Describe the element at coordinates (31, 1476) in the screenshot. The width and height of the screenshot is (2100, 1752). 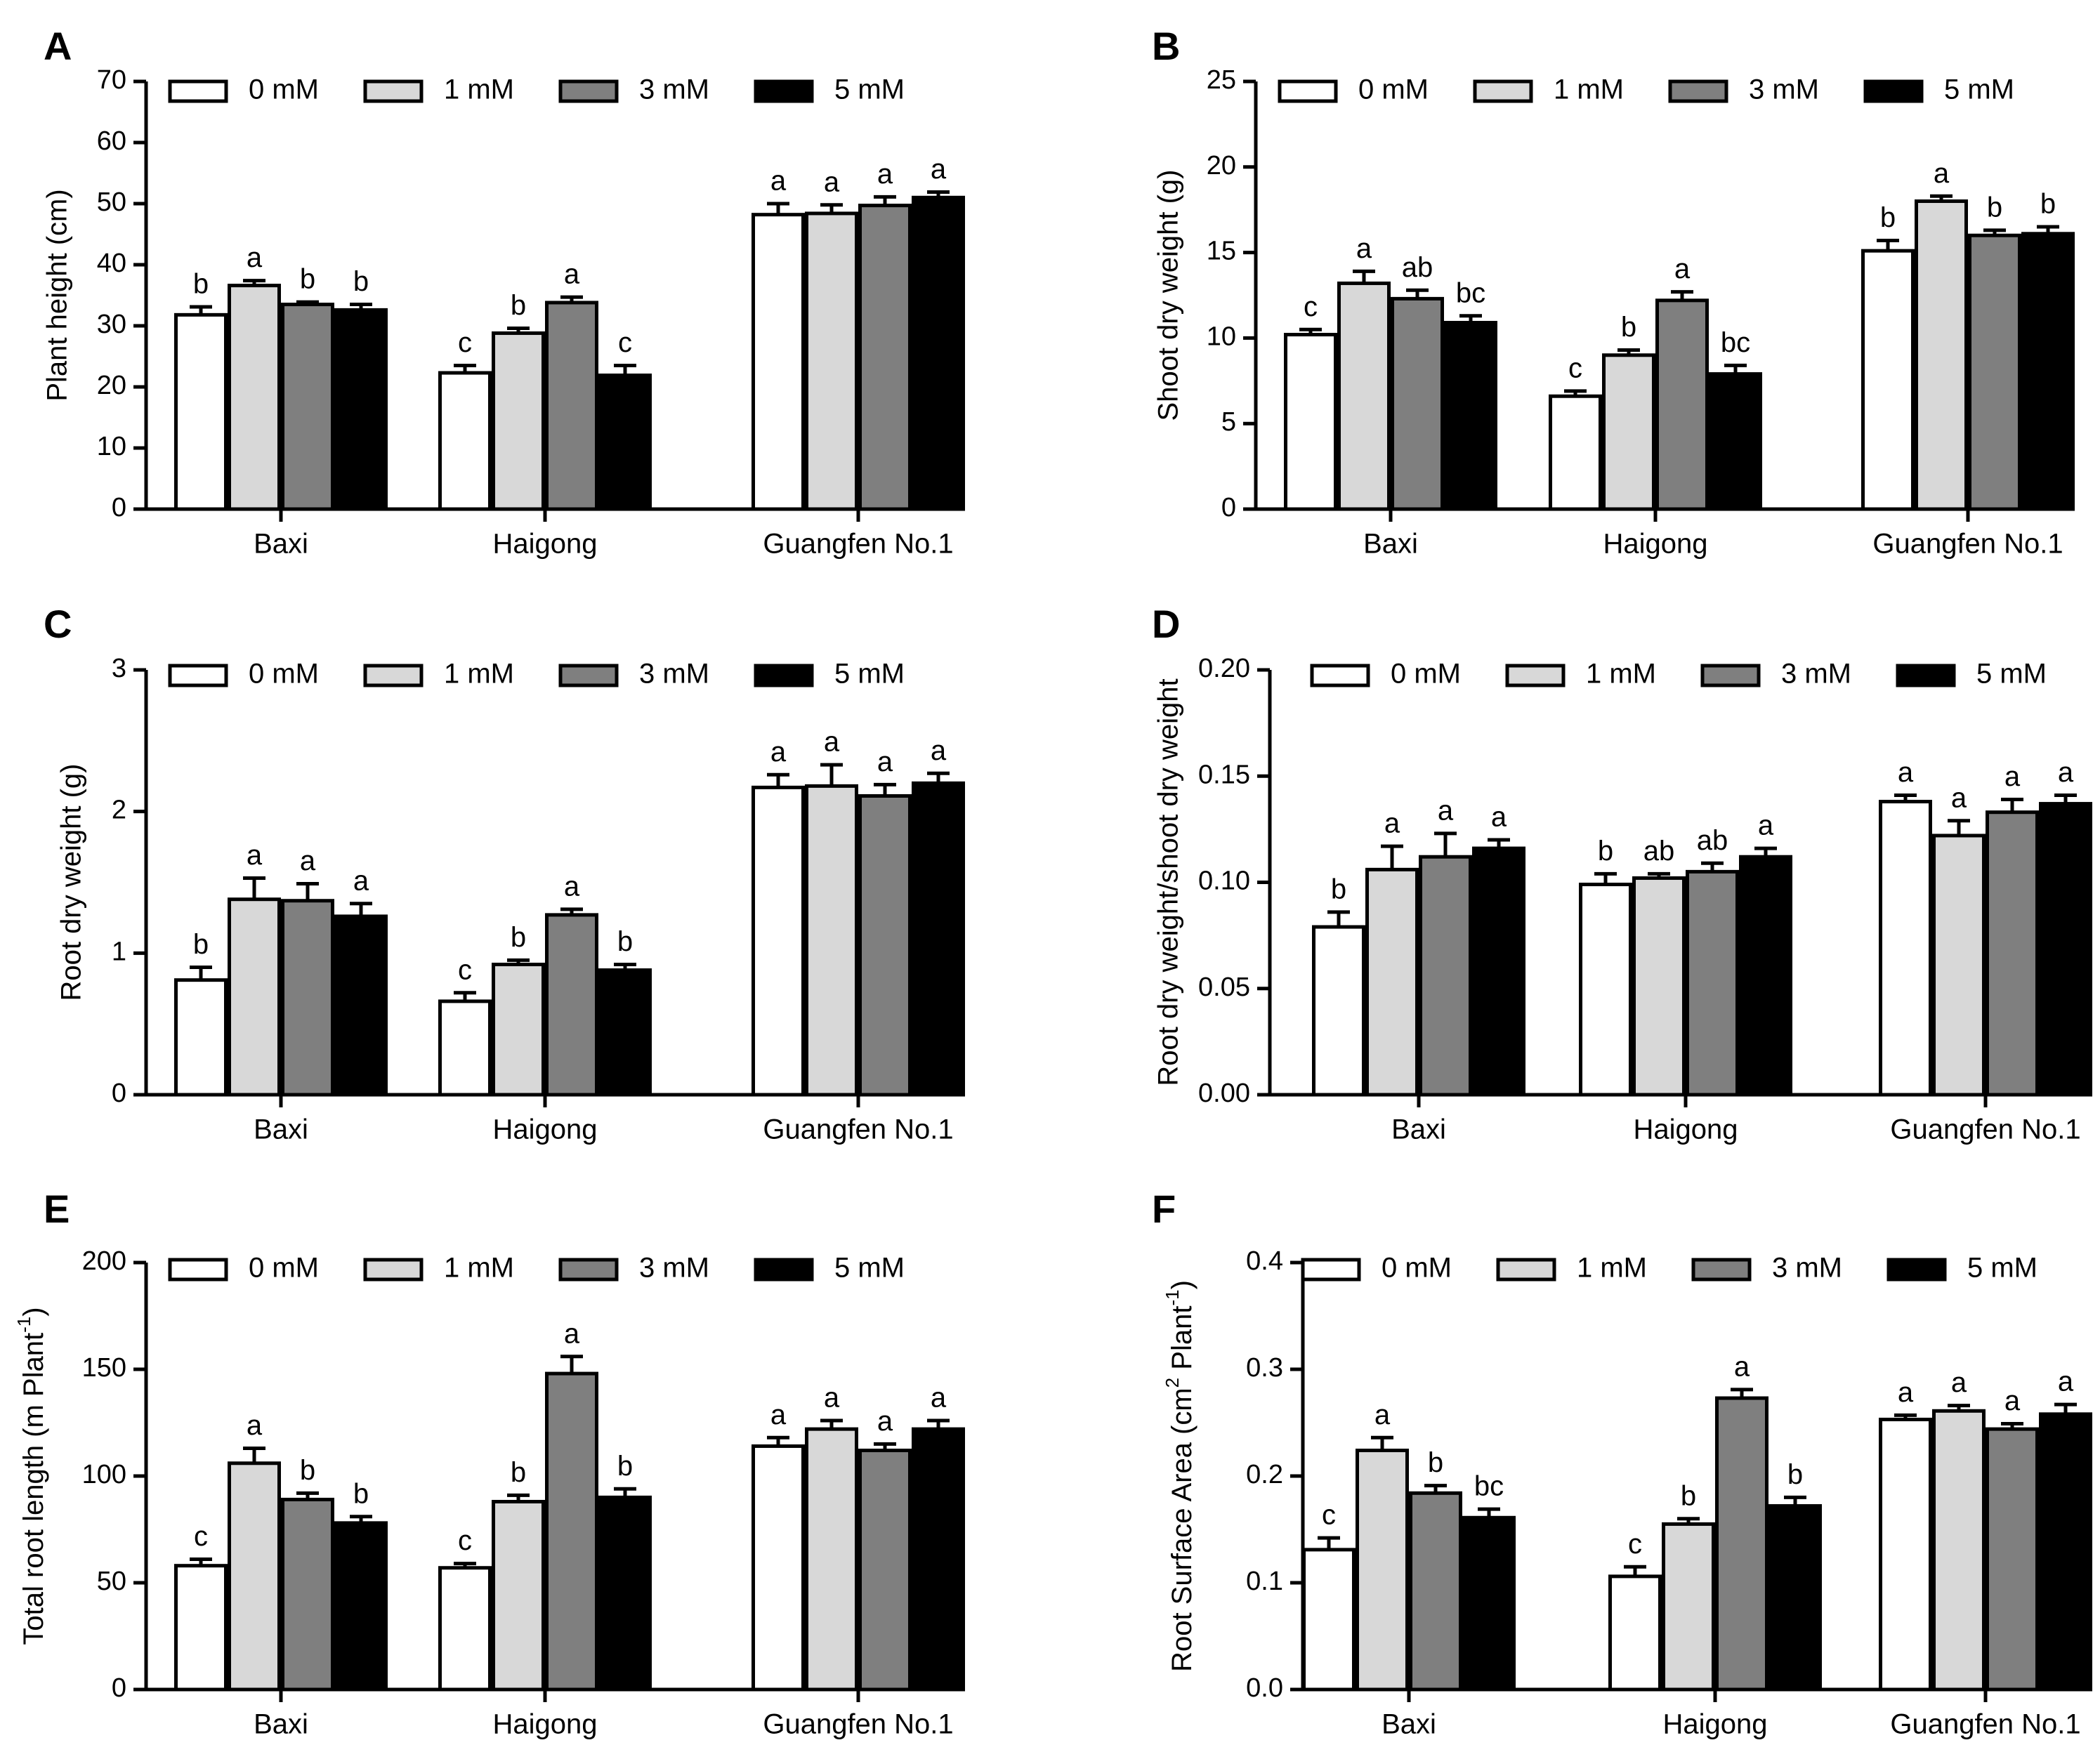
I see `y-axis-label: Total root length (m Plant-1)` at that location.